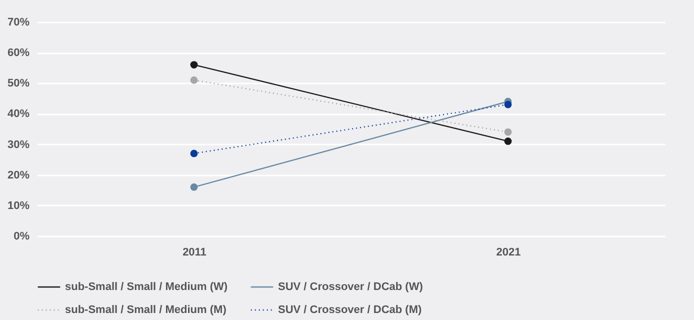 The width and height of the screenshot is (694, 320). What do you see at coordinates (351, 287) in the screenshot?
I see `legend-label: SUV / Crossover / DCab (W)` at bounding box center [351, 287].